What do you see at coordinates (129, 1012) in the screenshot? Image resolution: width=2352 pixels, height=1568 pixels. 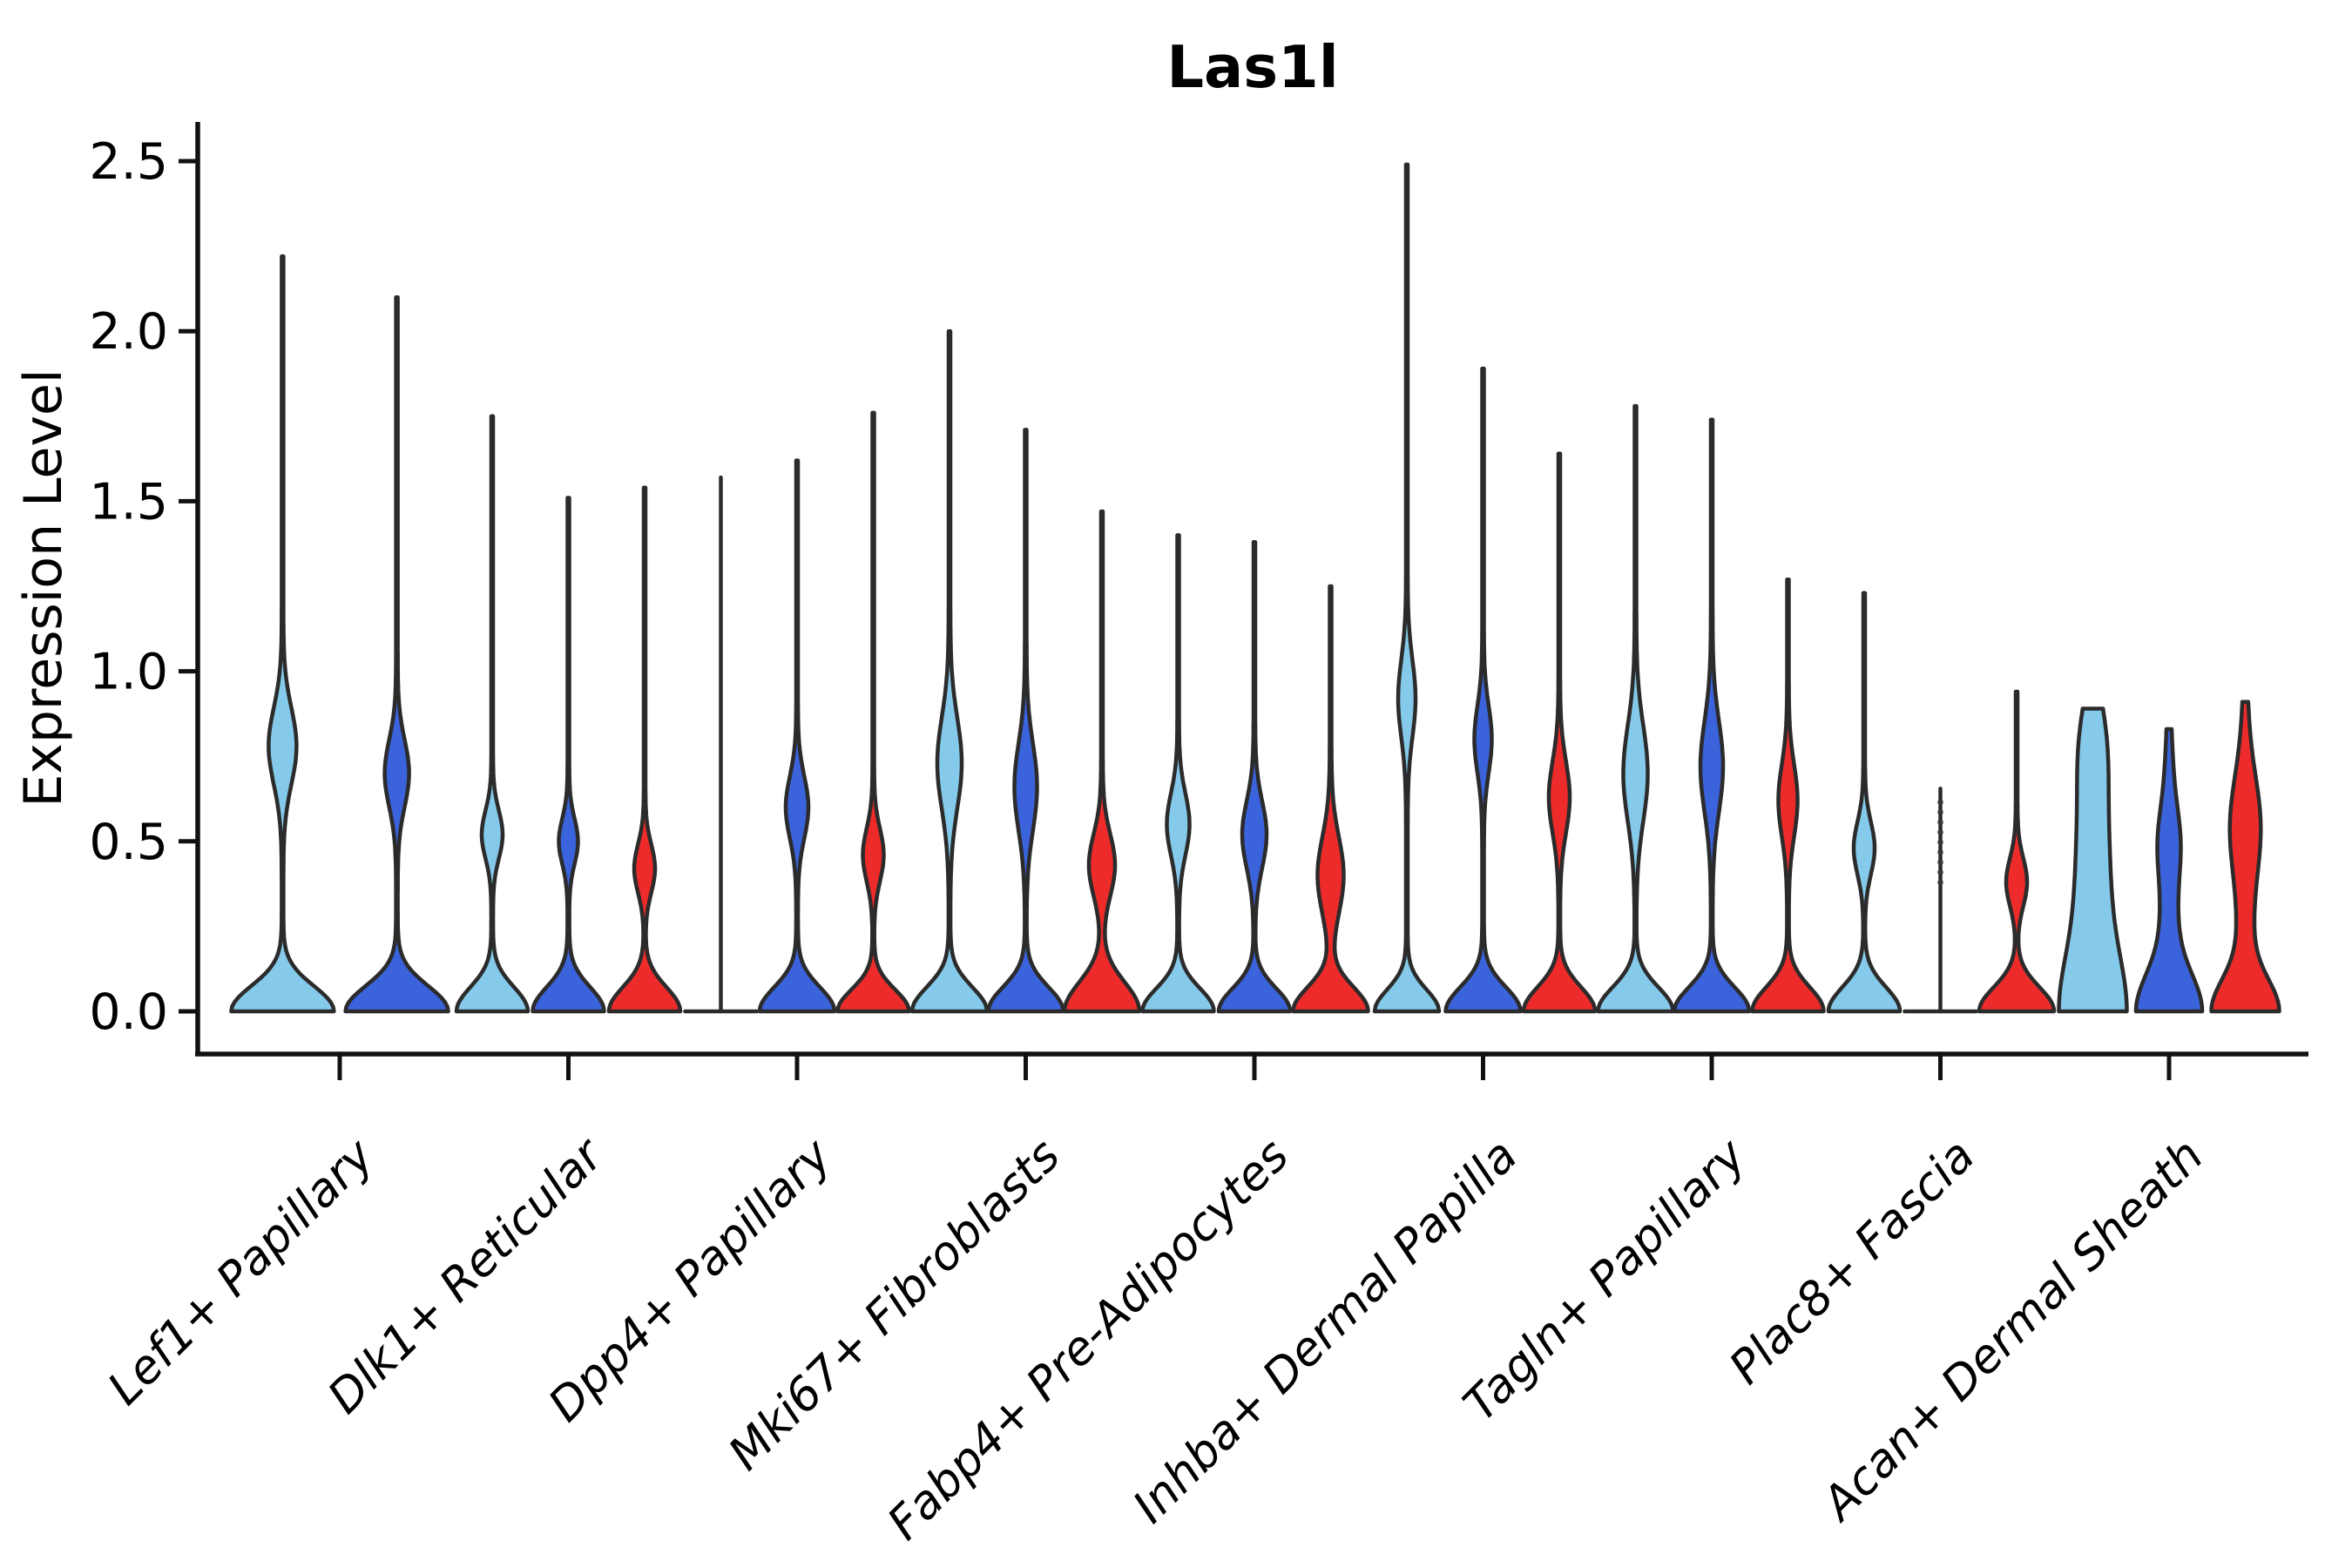 I see `y-tick-label-0.0: 0.0` at bounding box center [129, 1012].